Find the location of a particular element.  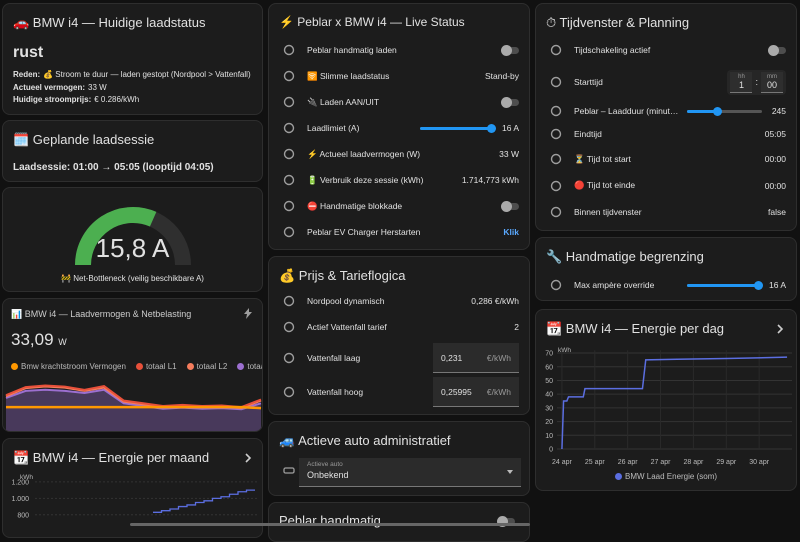

entity-row: ⏳ Tijd tot start 00:00 is located at coordinates (666, 159).